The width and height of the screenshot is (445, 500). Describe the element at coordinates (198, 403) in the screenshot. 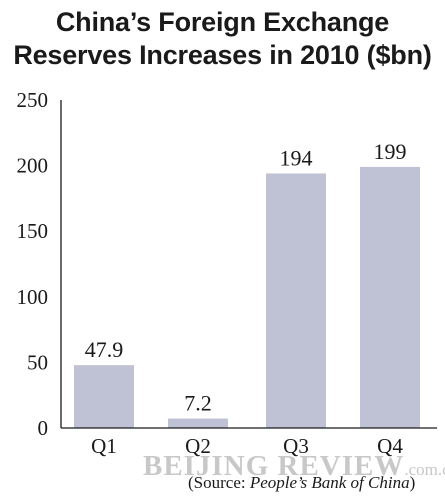

I see `data-label-q2: 7.2` at that location.